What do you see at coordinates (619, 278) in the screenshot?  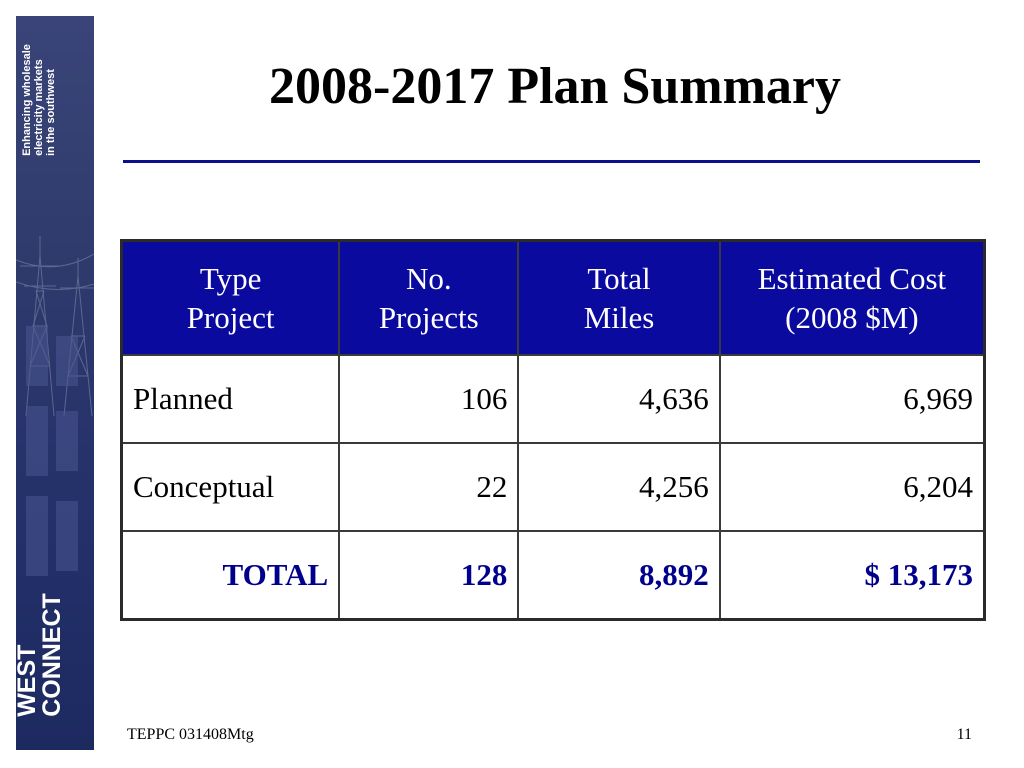 I see `header-text: Total` at bounding box center [619, 278].